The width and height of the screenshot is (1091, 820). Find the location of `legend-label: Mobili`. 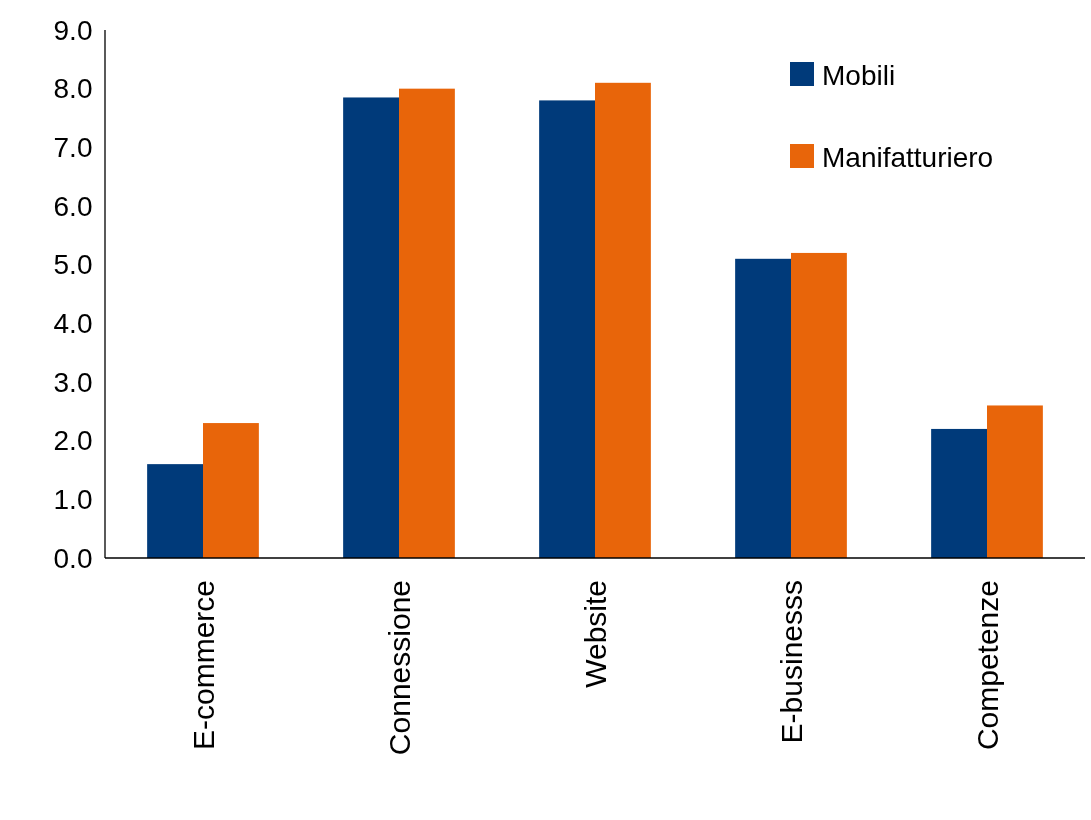

legend-label: Mobili is located at coordinates (859, 75).